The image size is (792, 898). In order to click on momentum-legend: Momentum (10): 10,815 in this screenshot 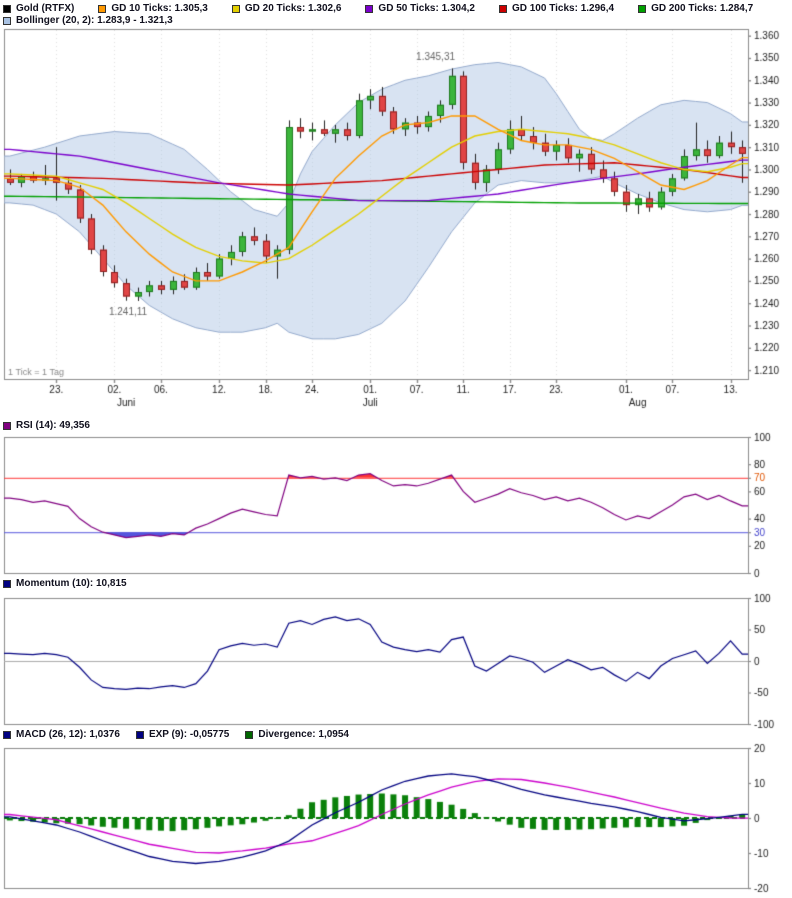, I will do `click(77, 583)`.